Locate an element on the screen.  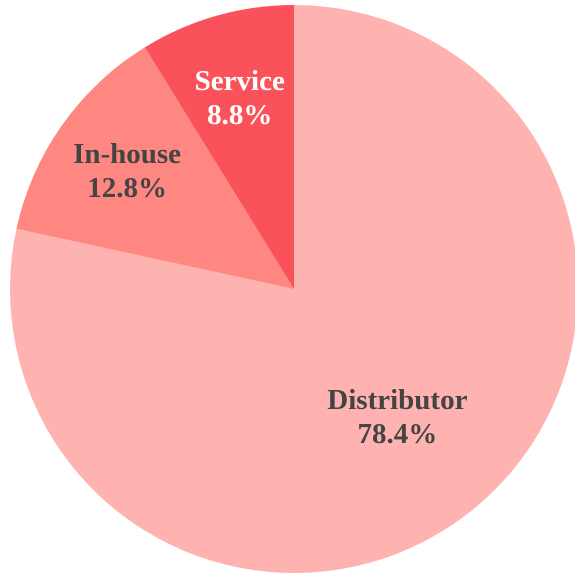
category-label: Distributor is located at coordinates (397, 400).